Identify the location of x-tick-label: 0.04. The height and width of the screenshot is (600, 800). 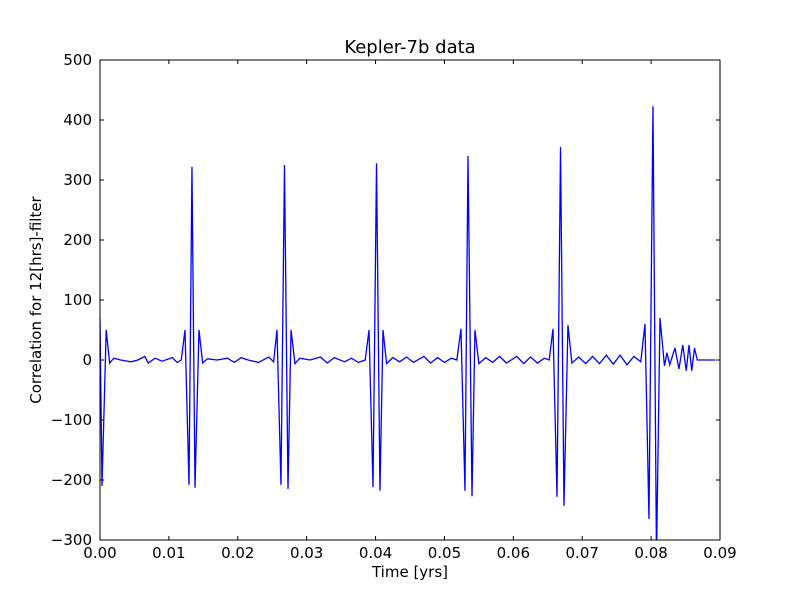
(375, 553).